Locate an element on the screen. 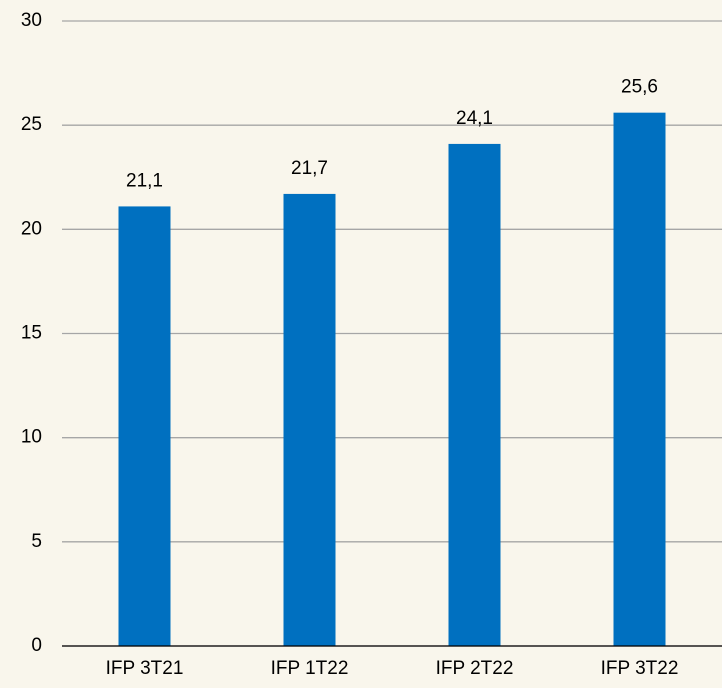  value-label: 21,7 is located at coordinates (309, 168).